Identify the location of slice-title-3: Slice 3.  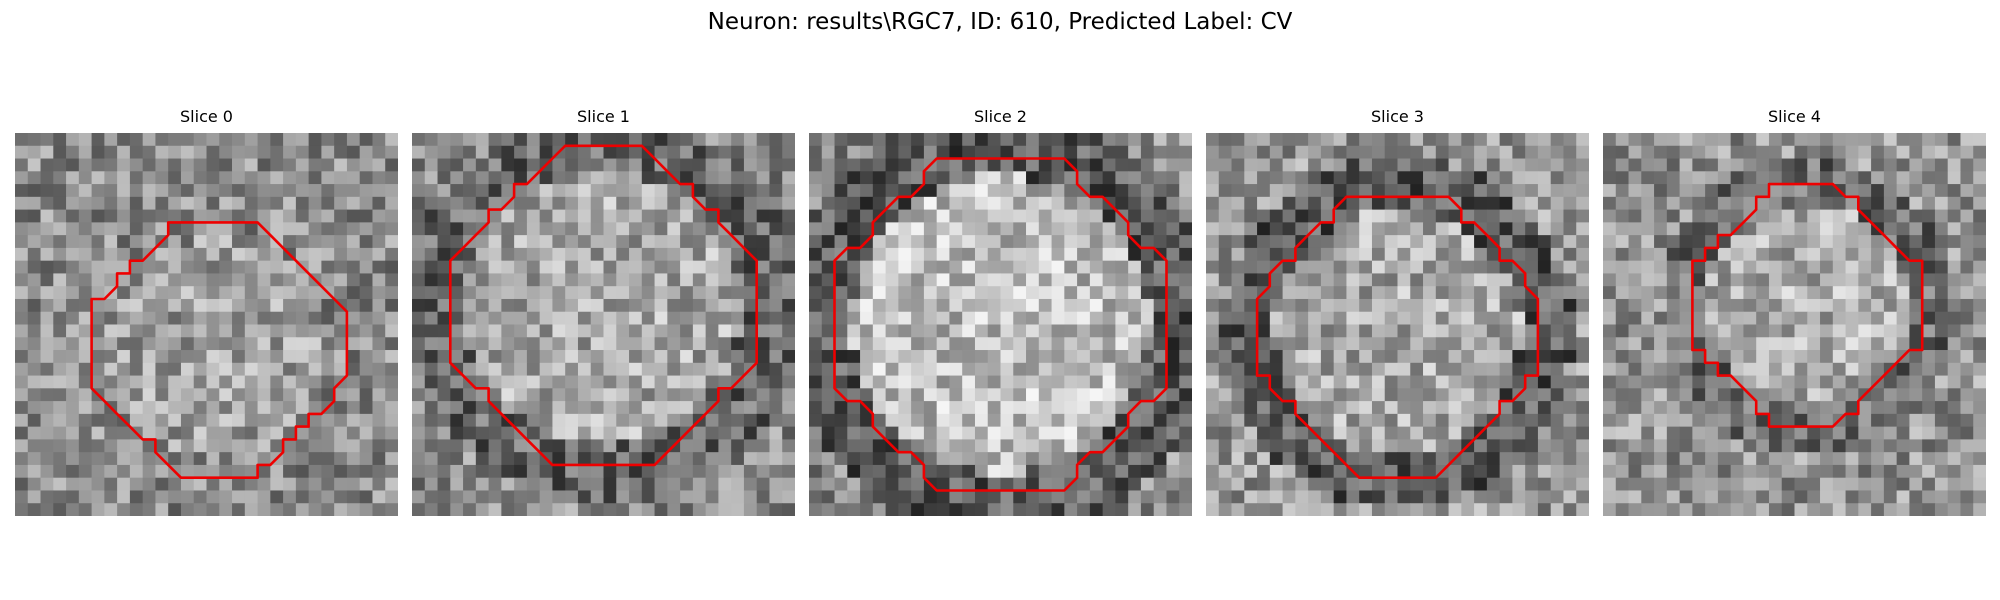
(1397, 116).